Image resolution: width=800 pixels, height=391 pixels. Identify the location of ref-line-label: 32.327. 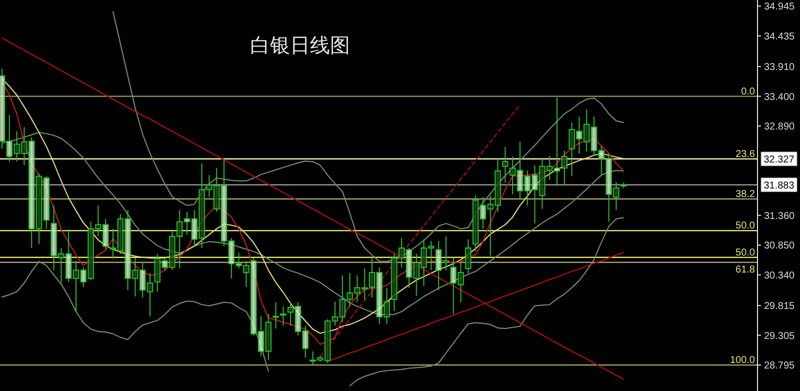
(779, 160).